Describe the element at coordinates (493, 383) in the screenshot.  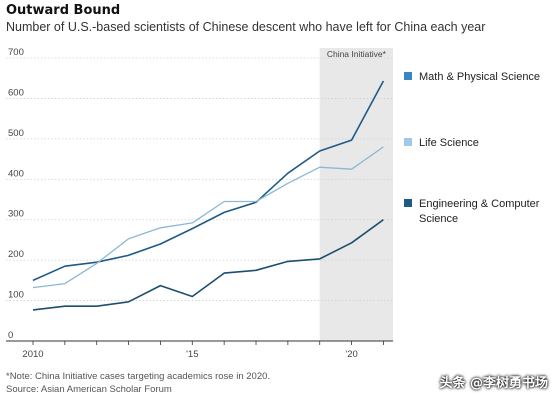
I see `watermark-text: 头条 @李树勇书场` at that location.